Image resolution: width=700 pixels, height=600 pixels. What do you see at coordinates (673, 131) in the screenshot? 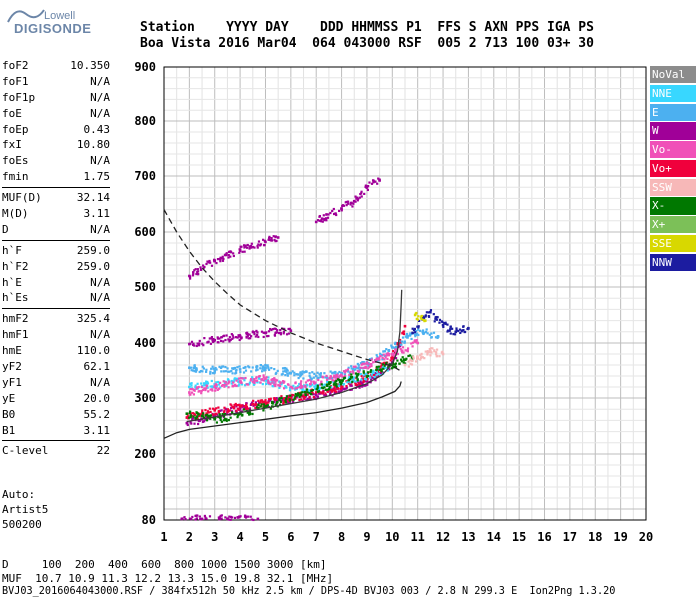
I see `legend-item-w: W` at bounding box center [673, 131].